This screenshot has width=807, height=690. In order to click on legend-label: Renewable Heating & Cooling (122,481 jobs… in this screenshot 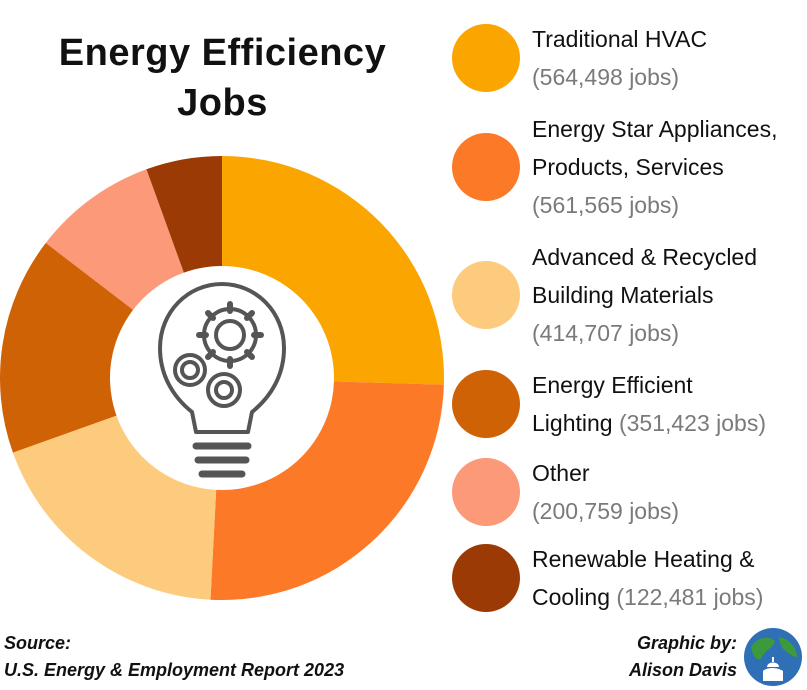, I will do `click(647, 578)`.